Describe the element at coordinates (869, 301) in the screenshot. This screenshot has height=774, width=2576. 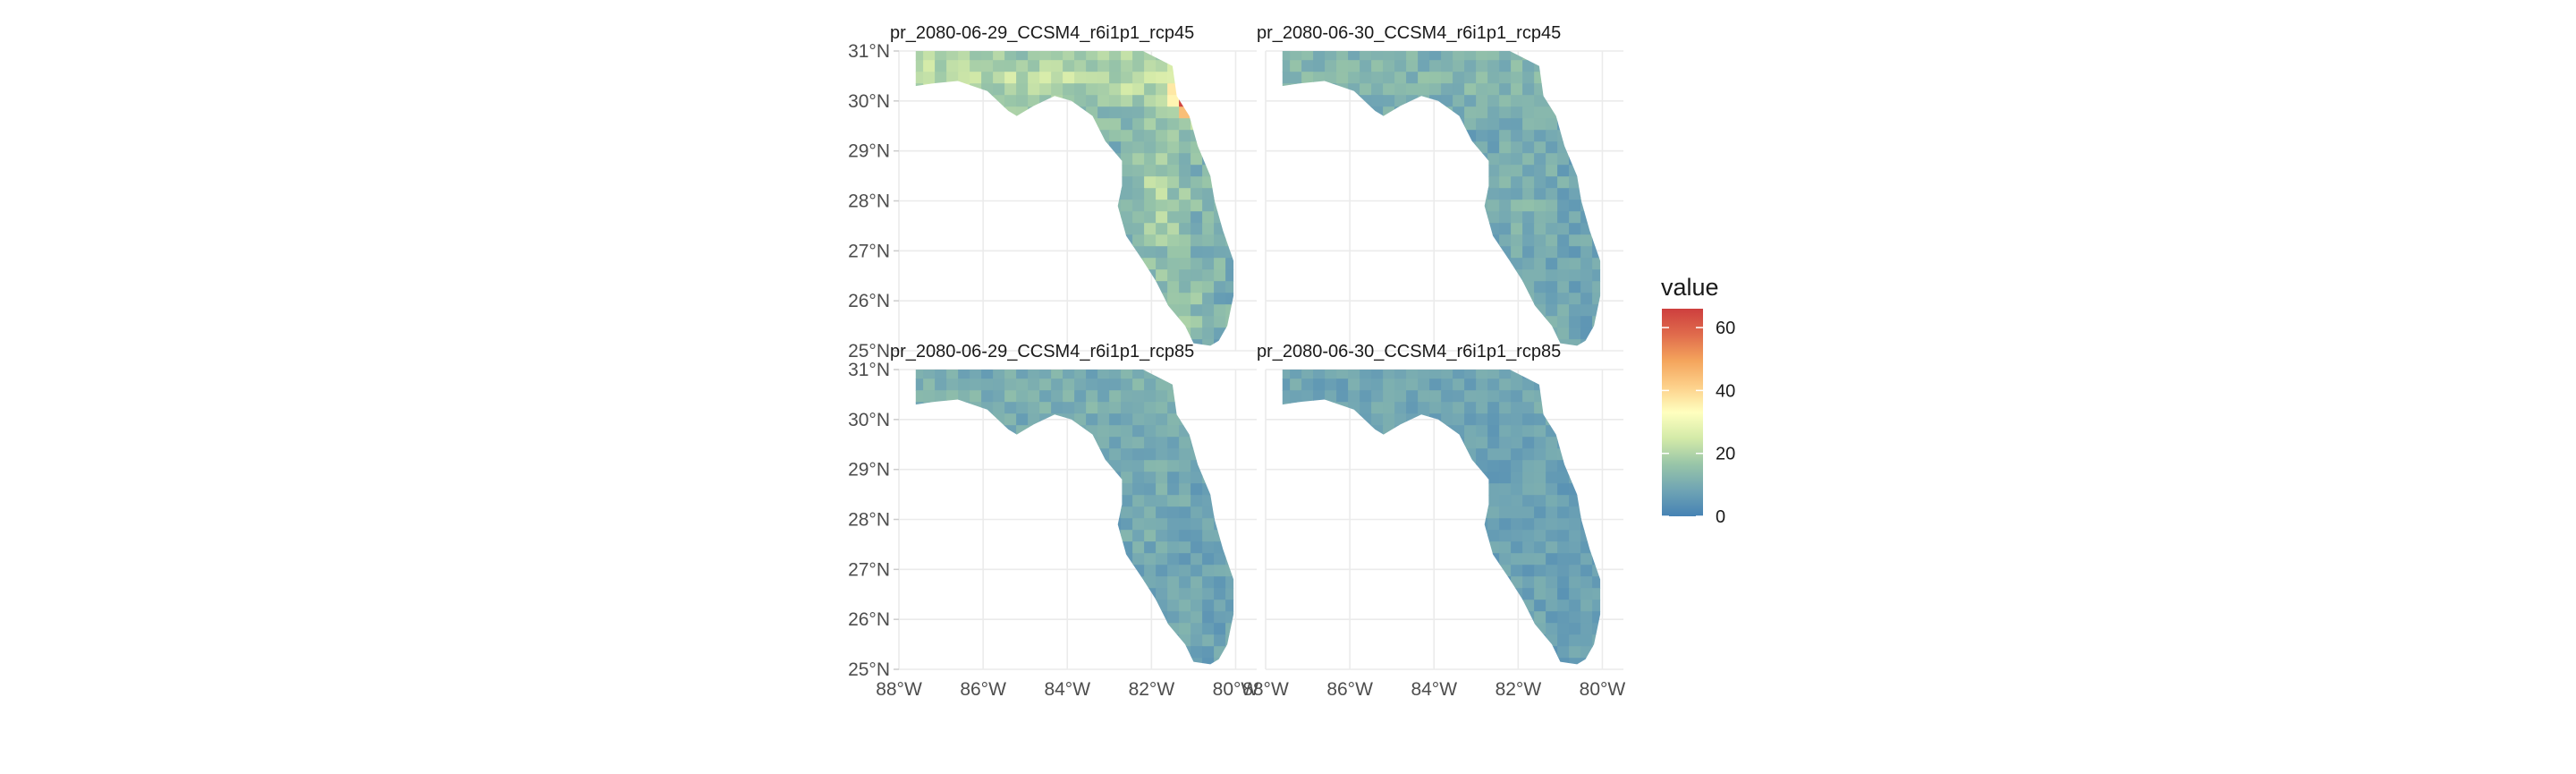
I see `y-tick-label: 26°N` at that location.